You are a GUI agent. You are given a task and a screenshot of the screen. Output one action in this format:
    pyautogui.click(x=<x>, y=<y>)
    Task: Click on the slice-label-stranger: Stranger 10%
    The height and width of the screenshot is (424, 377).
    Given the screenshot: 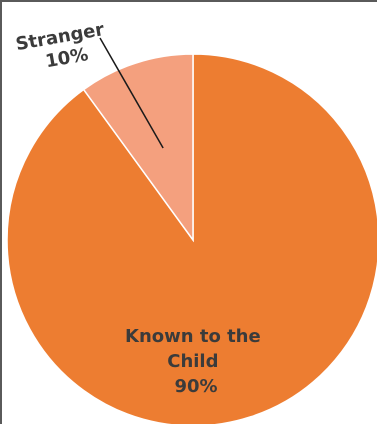 What is the action you would take?
    pyautogui.click(x=65, y=47)
    